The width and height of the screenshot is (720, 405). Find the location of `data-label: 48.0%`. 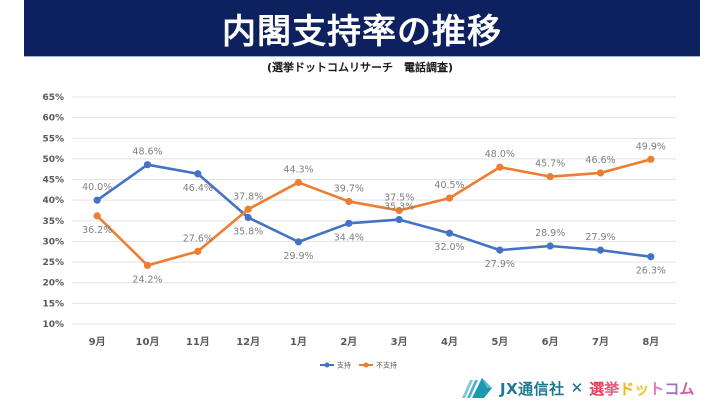

data-label: 48.0% is located at coordinates (500, 154).